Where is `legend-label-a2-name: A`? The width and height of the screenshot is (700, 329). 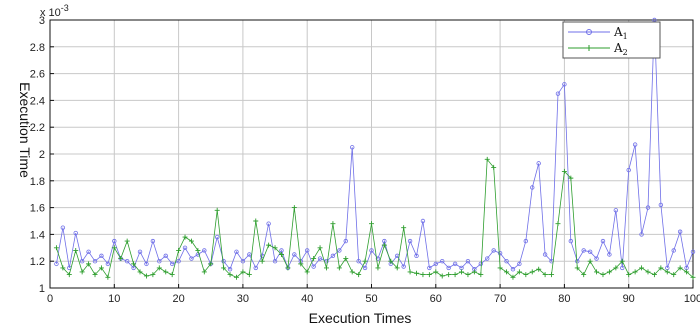 legend-label-a2-name: A is located at coordinates (618, 48).